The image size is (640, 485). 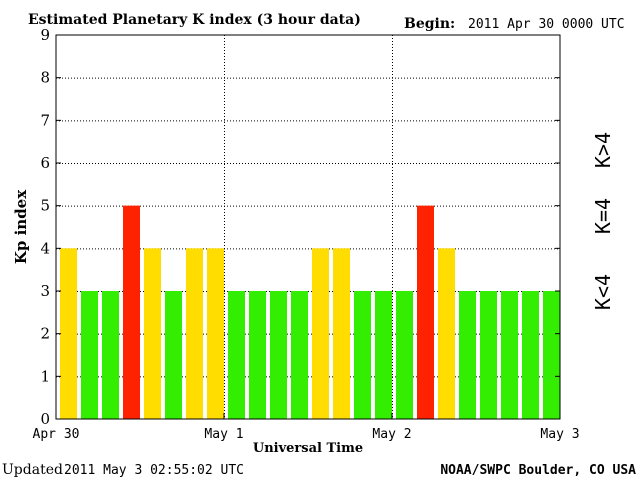 I want to click on begin-value: 2011 Apr 30 0000 UTC, so click(x=546, y=24).